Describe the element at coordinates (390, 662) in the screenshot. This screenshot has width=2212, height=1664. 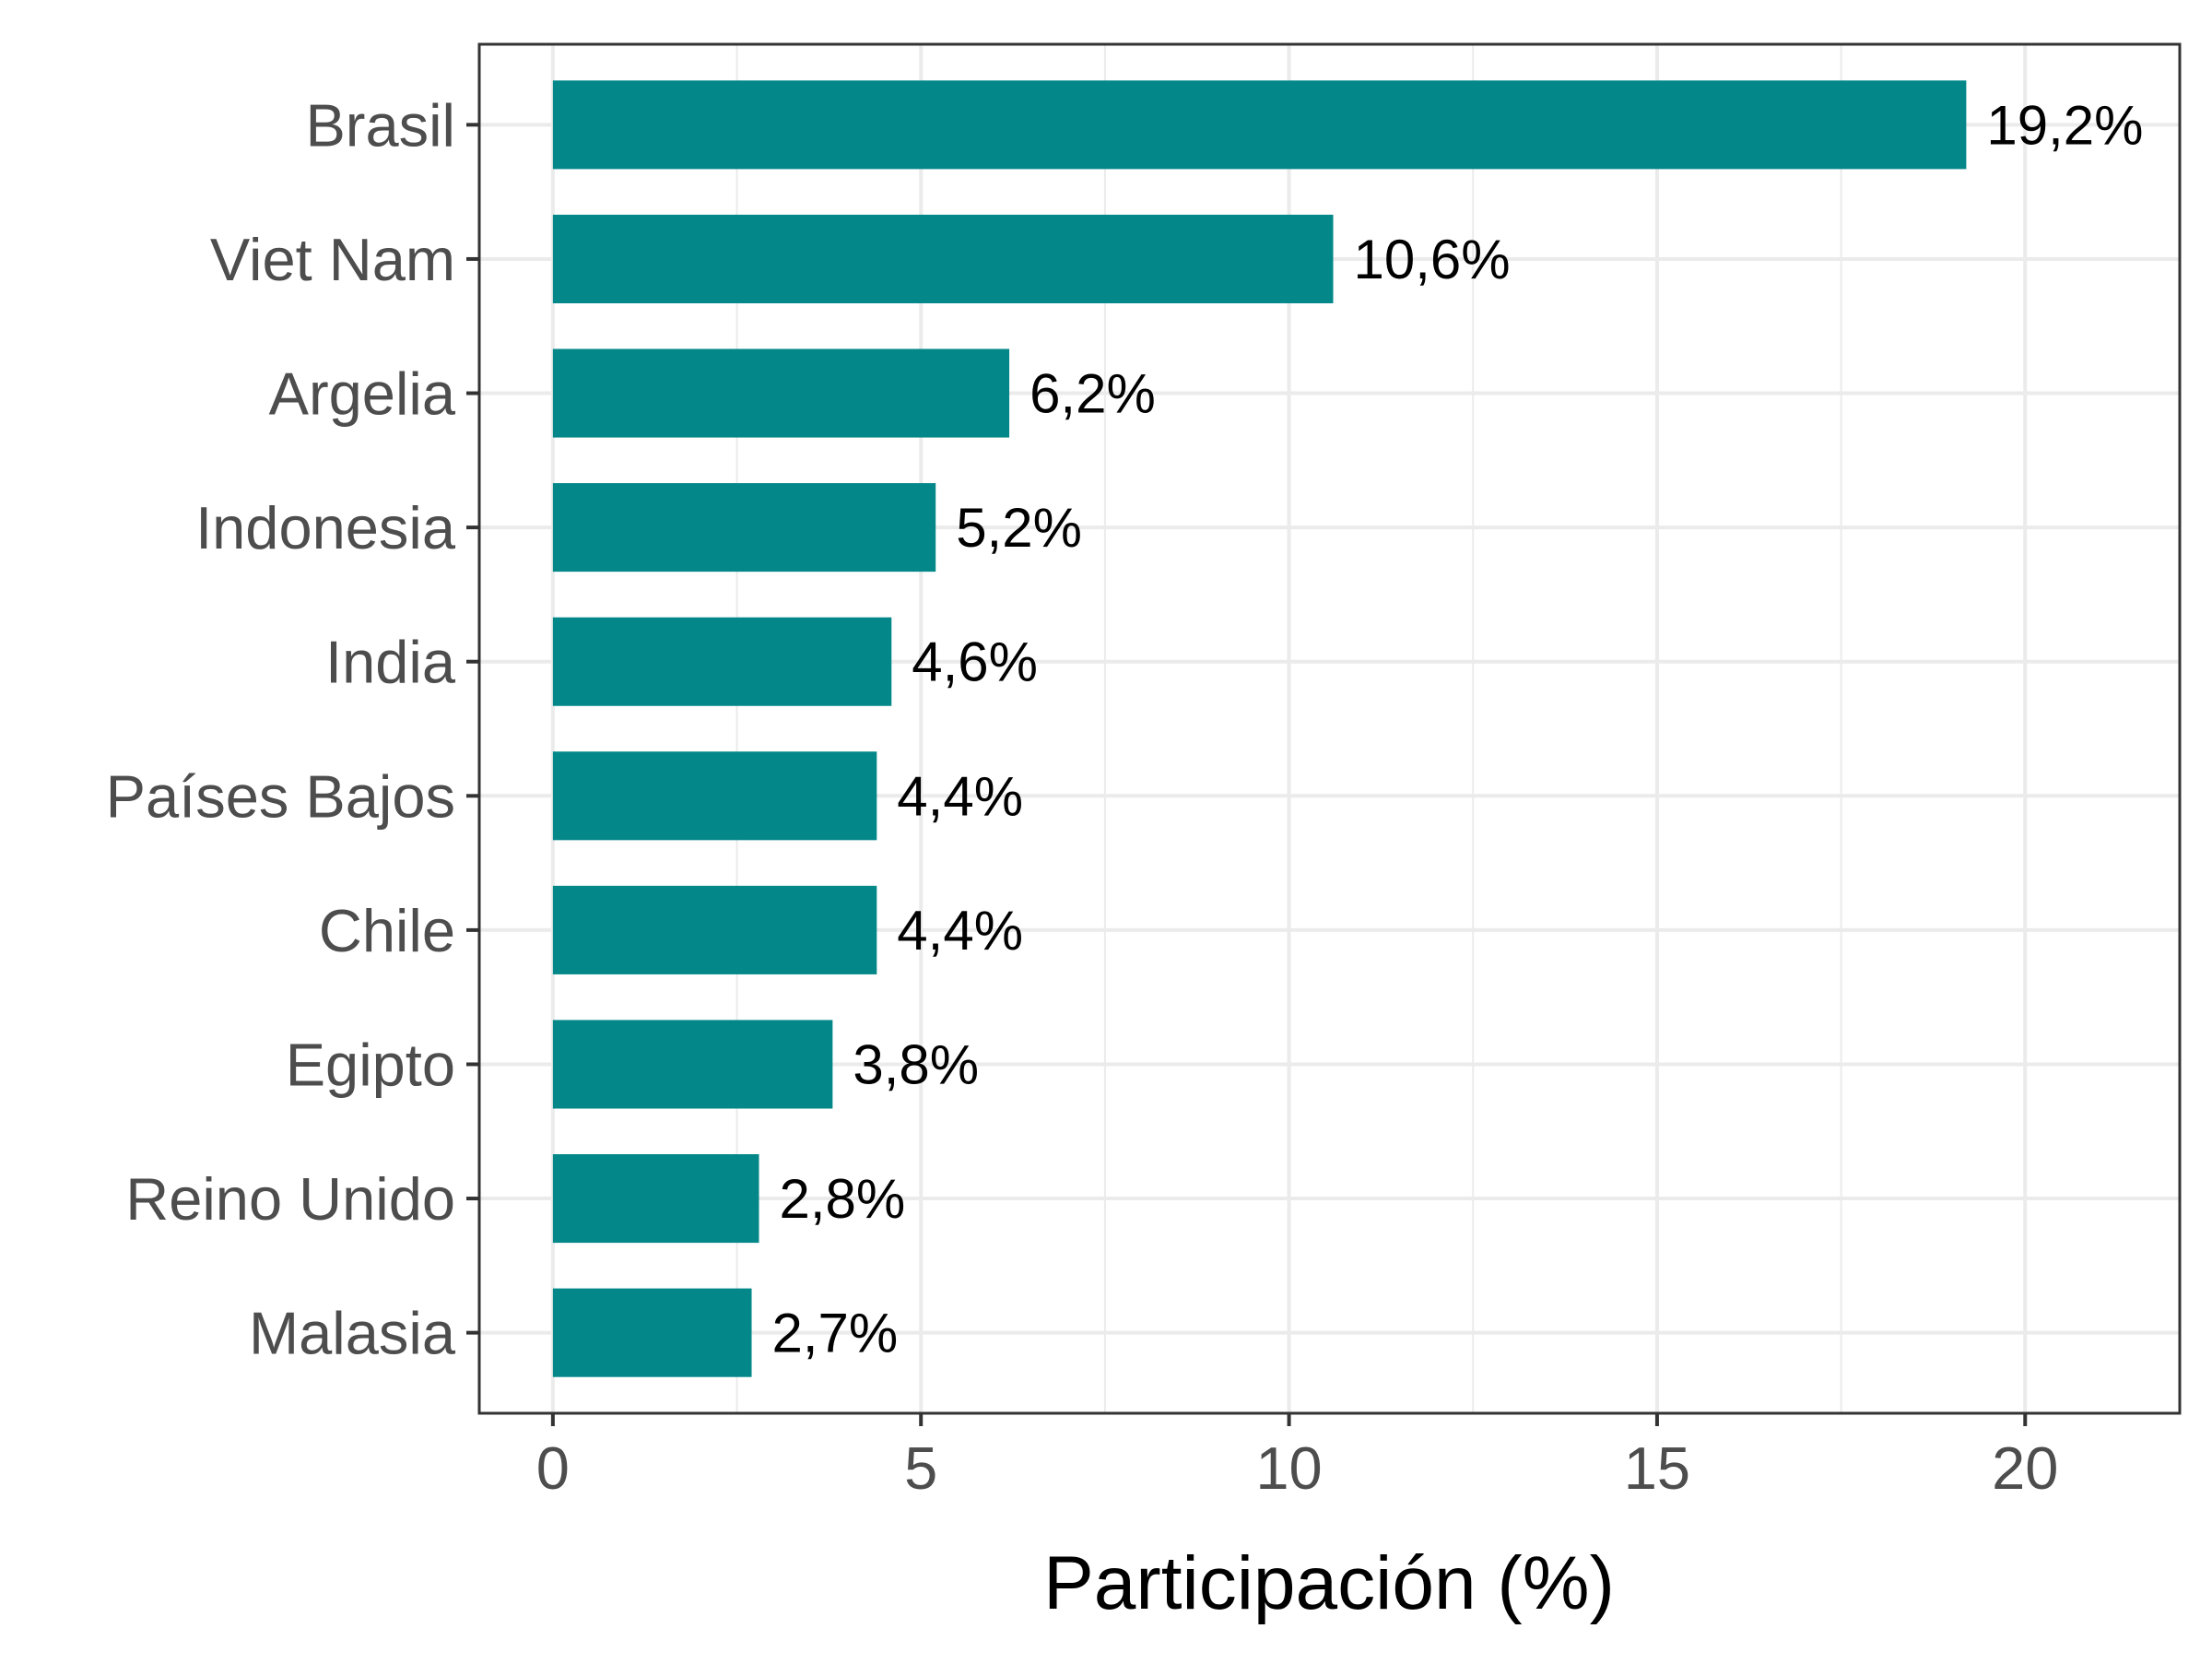
I see `y-tick-label: India` at that location.